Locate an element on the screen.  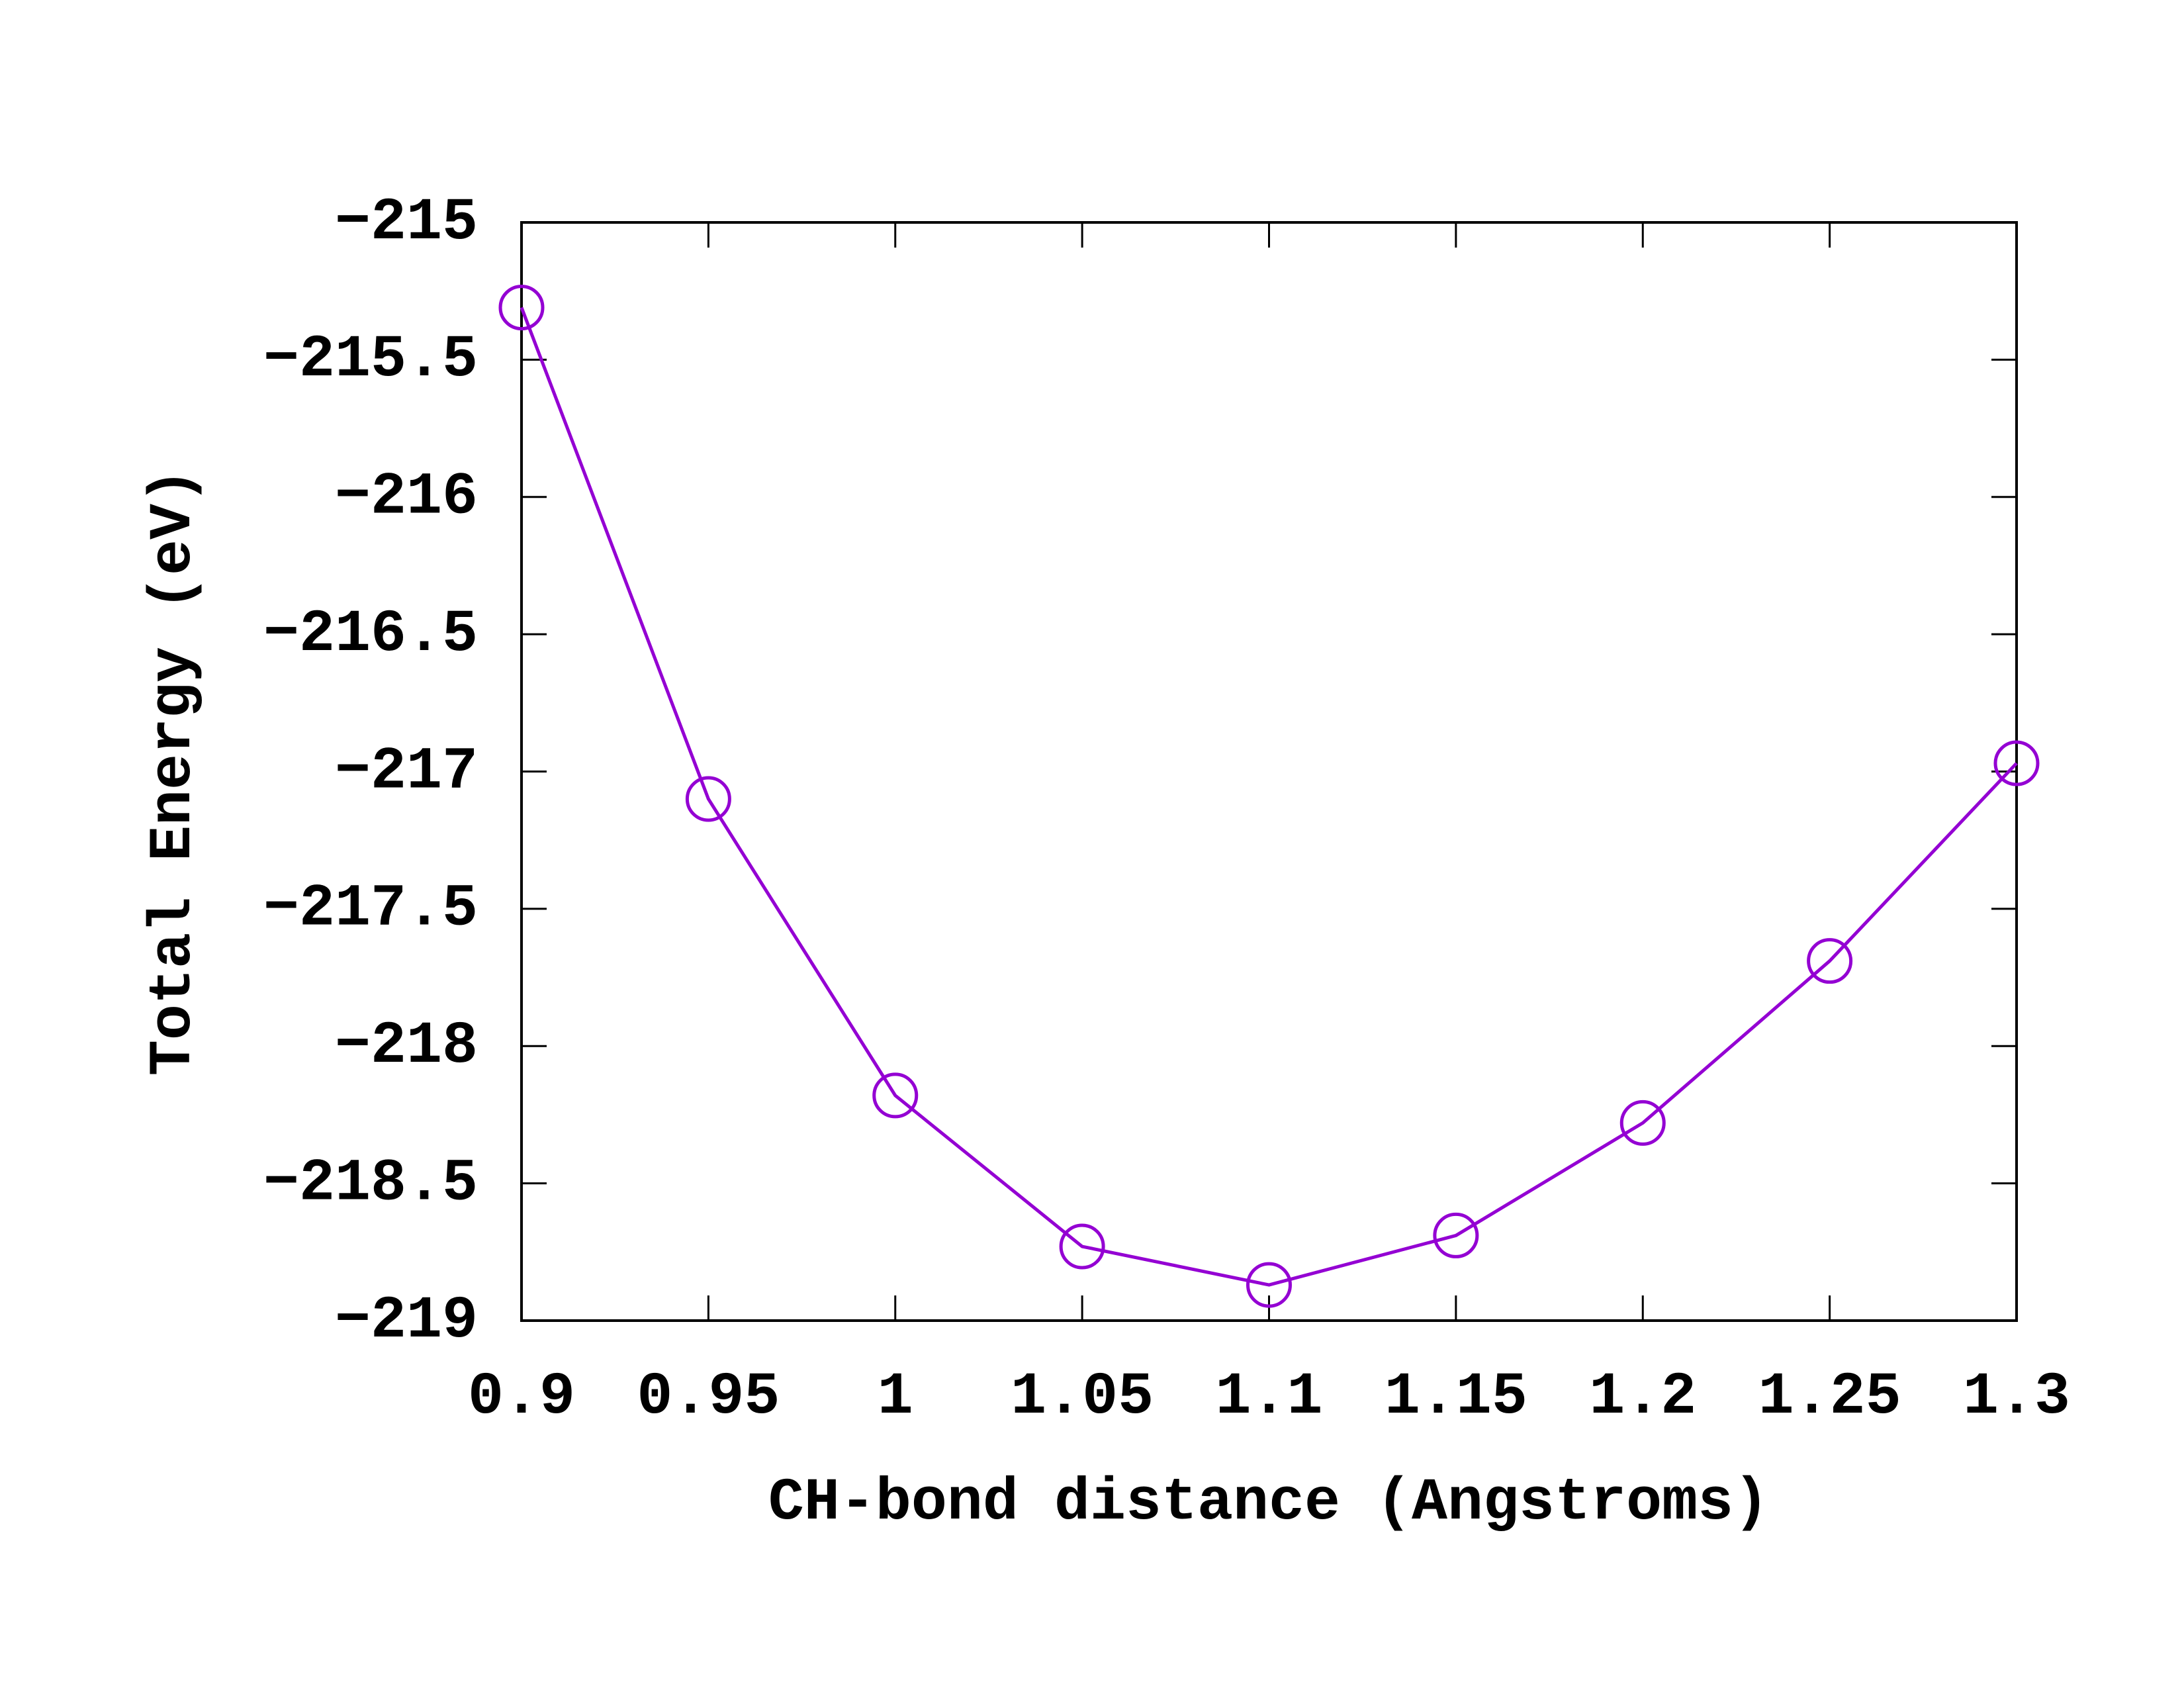
x-tick-label: 1.25 is located at coordinates (1829, 1397).